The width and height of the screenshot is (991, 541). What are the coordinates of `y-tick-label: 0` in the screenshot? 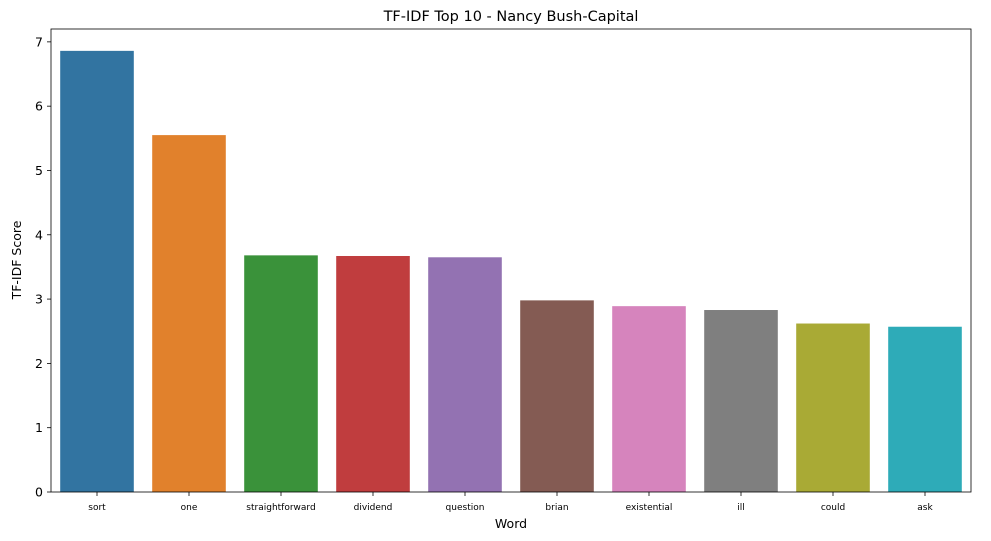 It's located at (39, 492).